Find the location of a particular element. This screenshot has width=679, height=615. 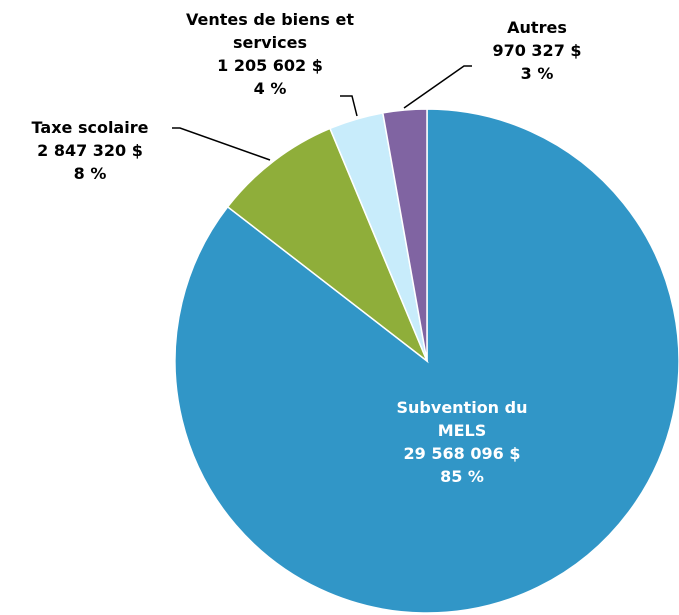

value-label: 1 205 602 $ is located at coordinates (270, 65).